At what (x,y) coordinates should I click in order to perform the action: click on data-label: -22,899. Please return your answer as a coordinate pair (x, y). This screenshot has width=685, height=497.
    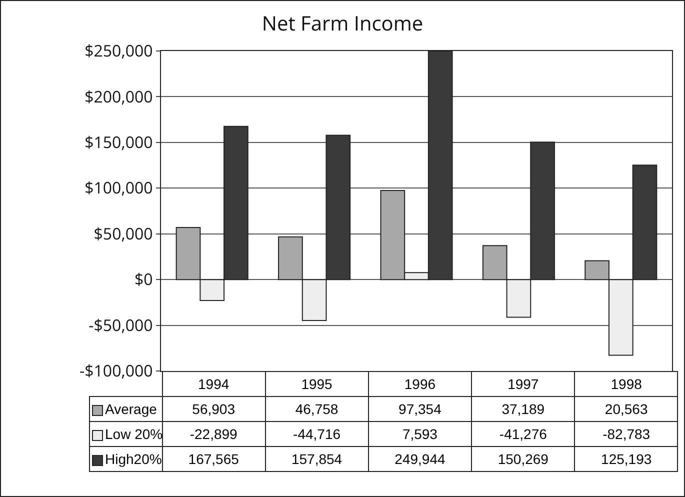
    Looking at the image, I should click on (214, 434).